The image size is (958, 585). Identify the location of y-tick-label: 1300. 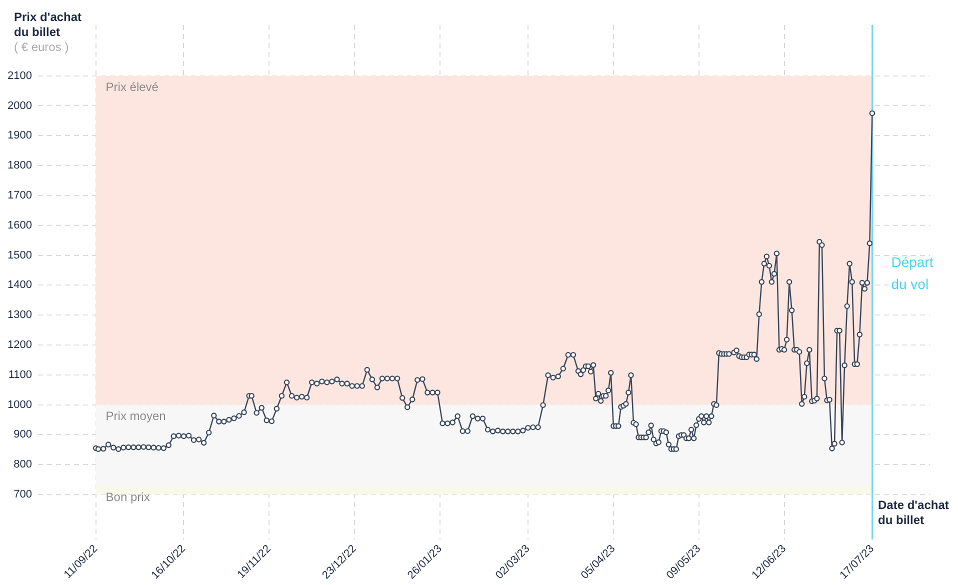
(20, 315).